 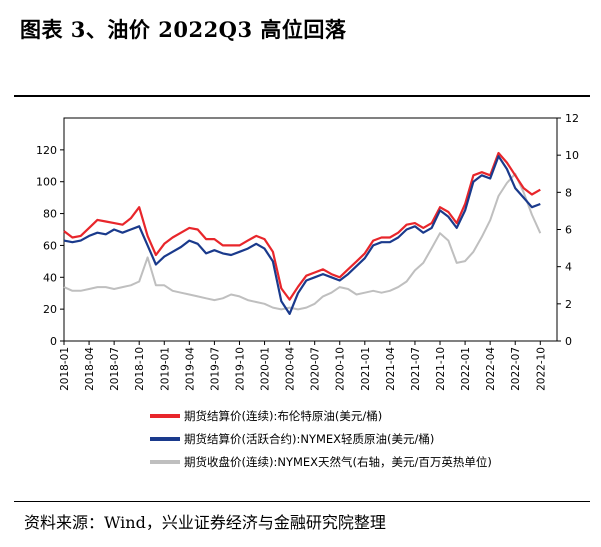 I want to click on y-left-tick-label: 60, so click(x=50, y=245).